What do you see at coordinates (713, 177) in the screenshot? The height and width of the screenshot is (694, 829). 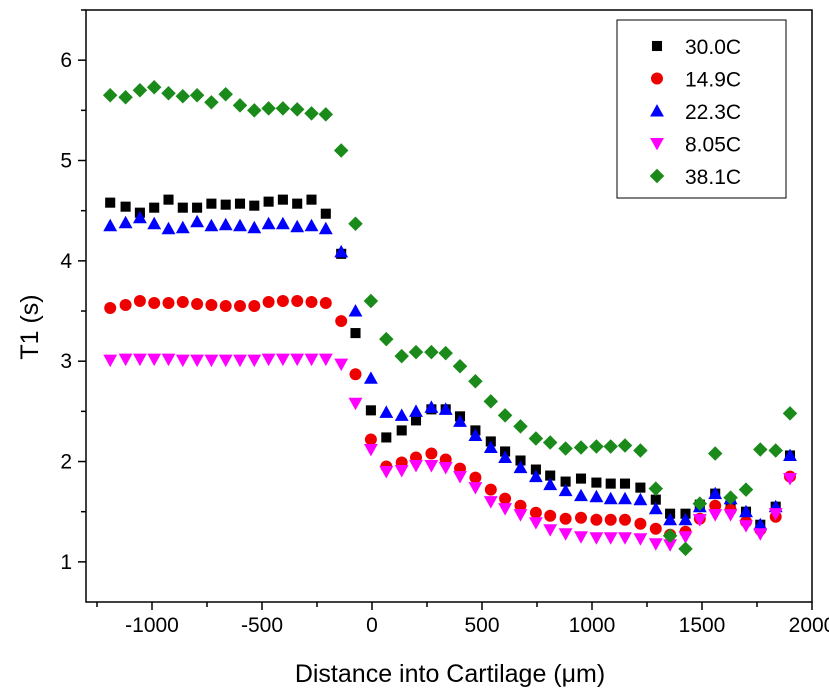 I see `legend-label: 38.1C` at bounding box center [713, 177].